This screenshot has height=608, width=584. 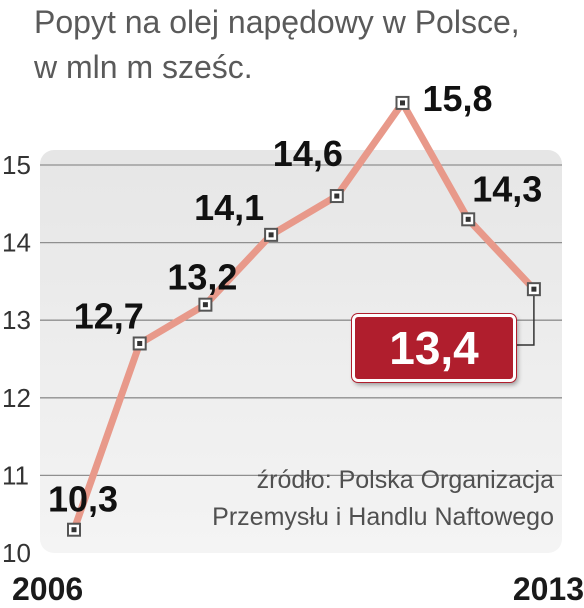 What do you see at coordinates (277, 22) in the screenshot?
I see `chart-title: Popyt na olej napędowy w Polsce,` at bounding box center [277, 22].